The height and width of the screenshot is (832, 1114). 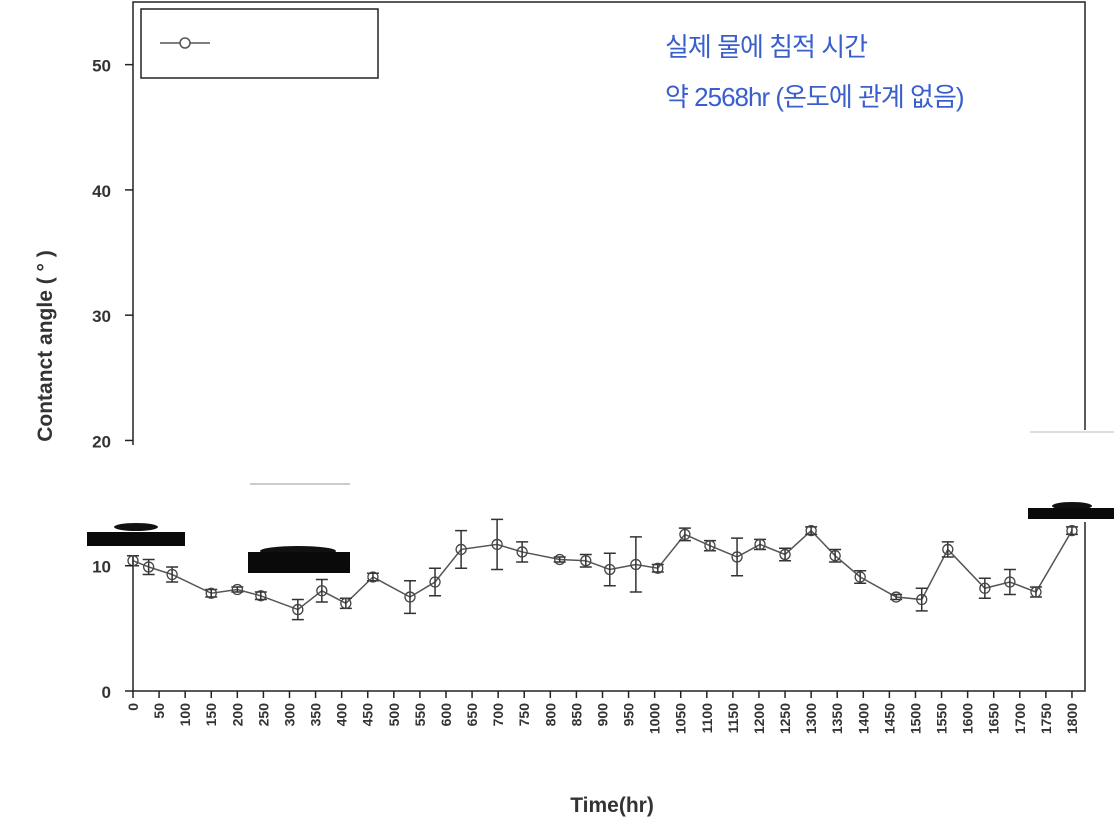 I want to click on x-tick-label: 400, so click(x=342, y=715).